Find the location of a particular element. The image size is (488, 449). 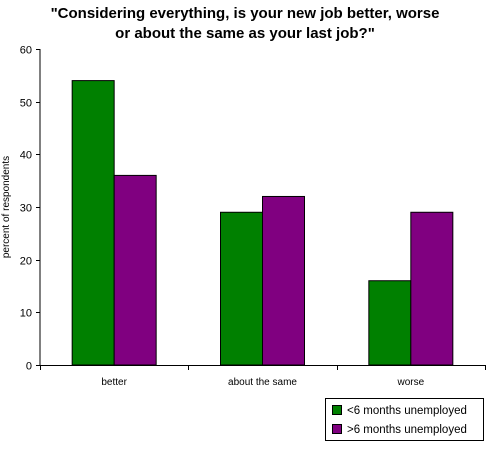

y-tick-label-40: 40 is located at coordinates (26, 156).